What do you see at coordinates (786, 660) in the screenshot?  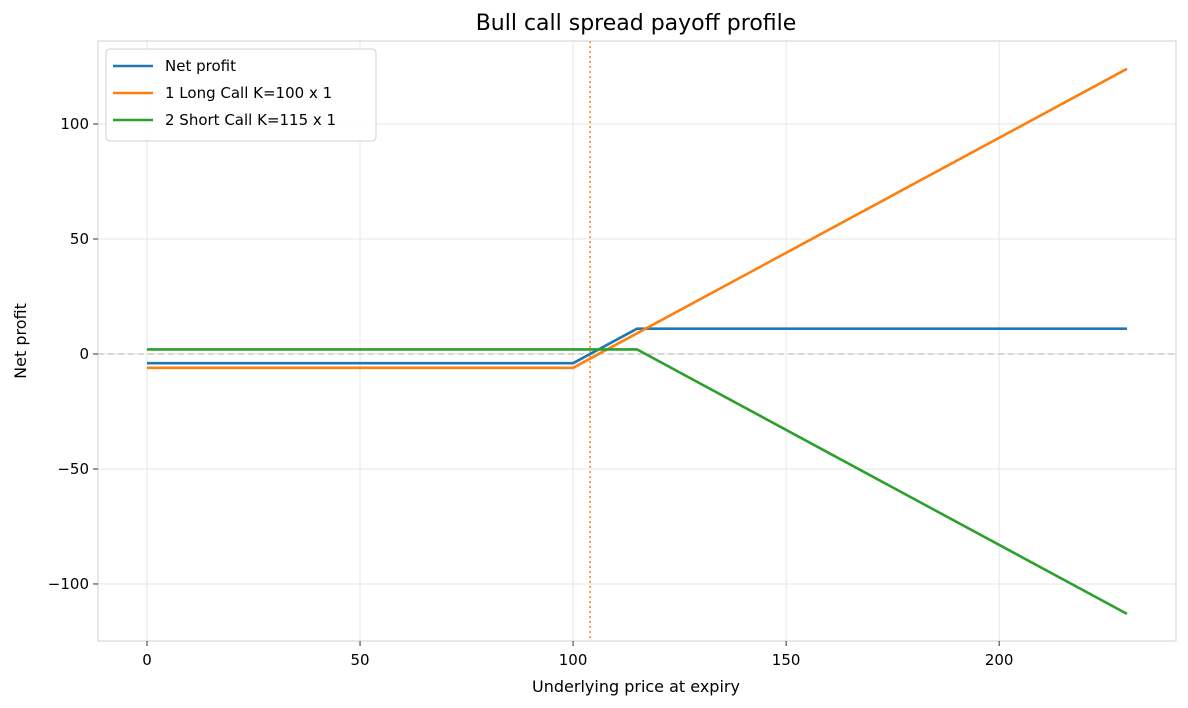 I see `x-tick-label: 150` at bounding box center [786, 660].